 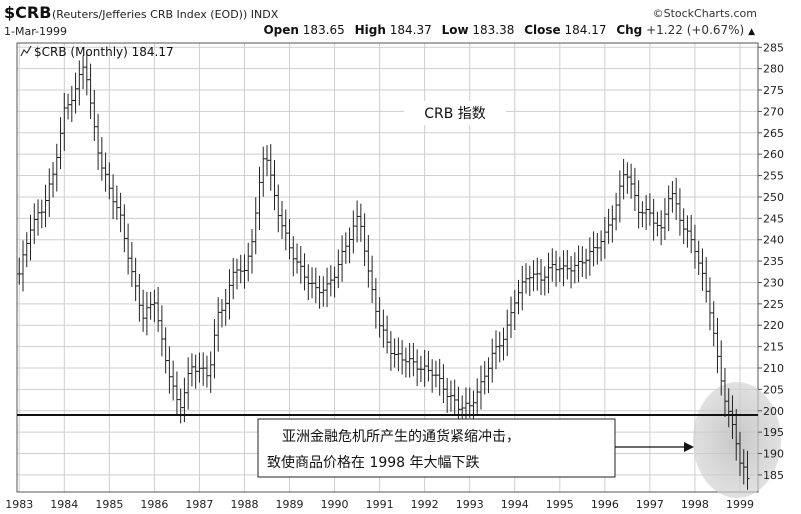 What do you see at coordinates (751, 32) in the screenshot?
I see `up-arrow-icon: ▲` at bounding box center [751, 32].